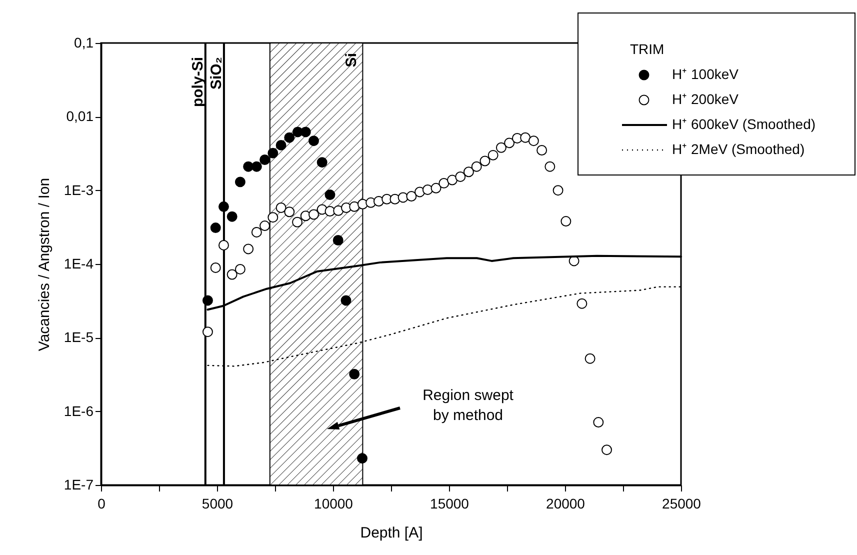 The height and width of the screenshot is (555, 857). Describe the element at coordinates (706, 74) in the screenshot. I see `legend-label: H⁺ 100keV` at that location.